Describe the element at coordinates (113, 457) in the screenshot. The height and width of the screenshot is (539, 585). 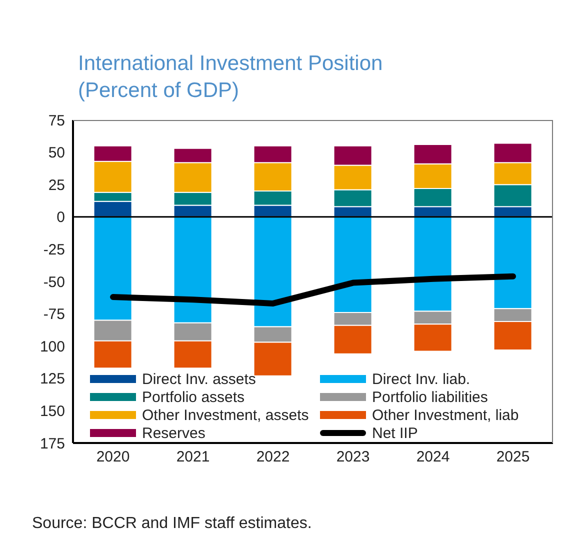
I see `x-tick-label: 2020` at that location.